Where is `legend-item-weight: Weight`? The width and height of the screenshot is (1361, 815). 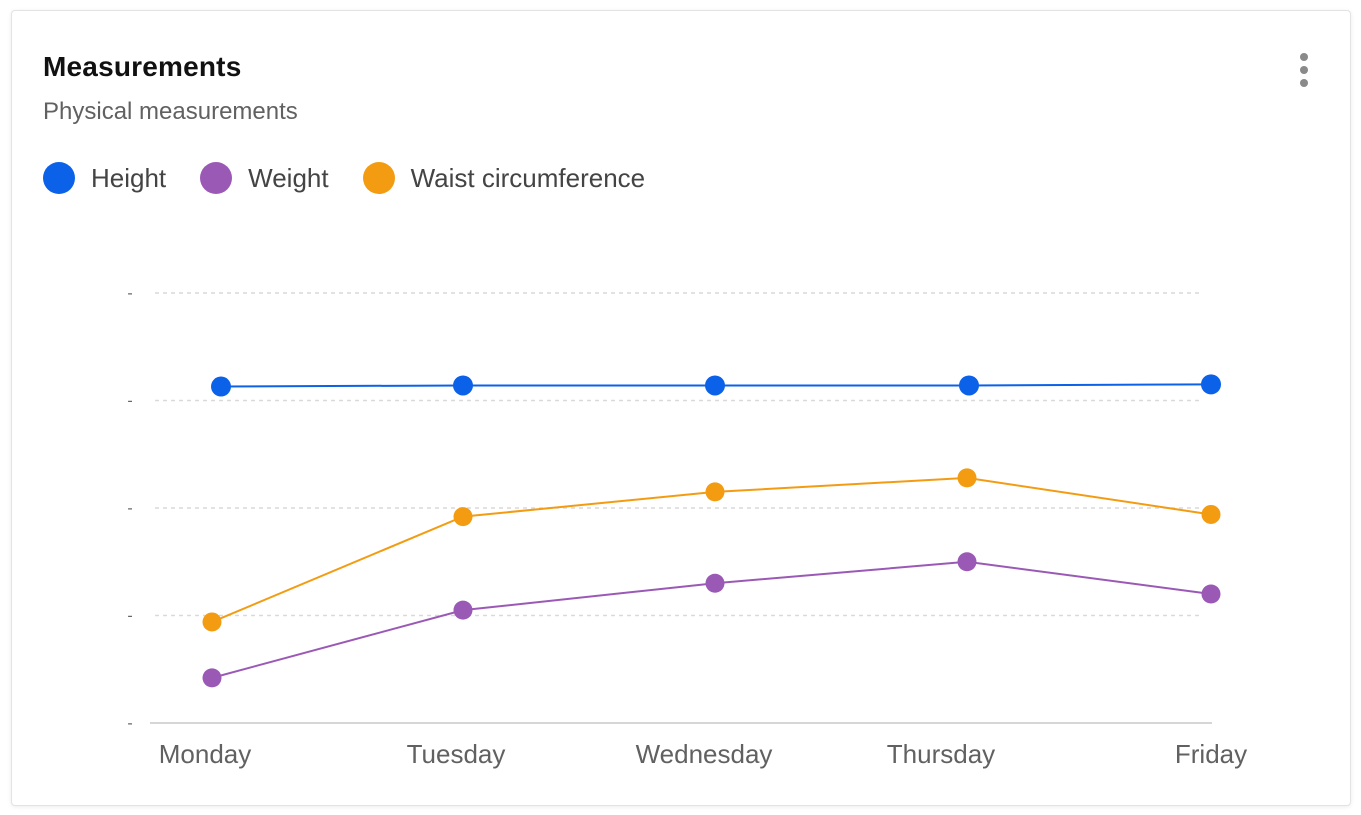
legend-item-weight: Weight is located at coordinates (264, 178).